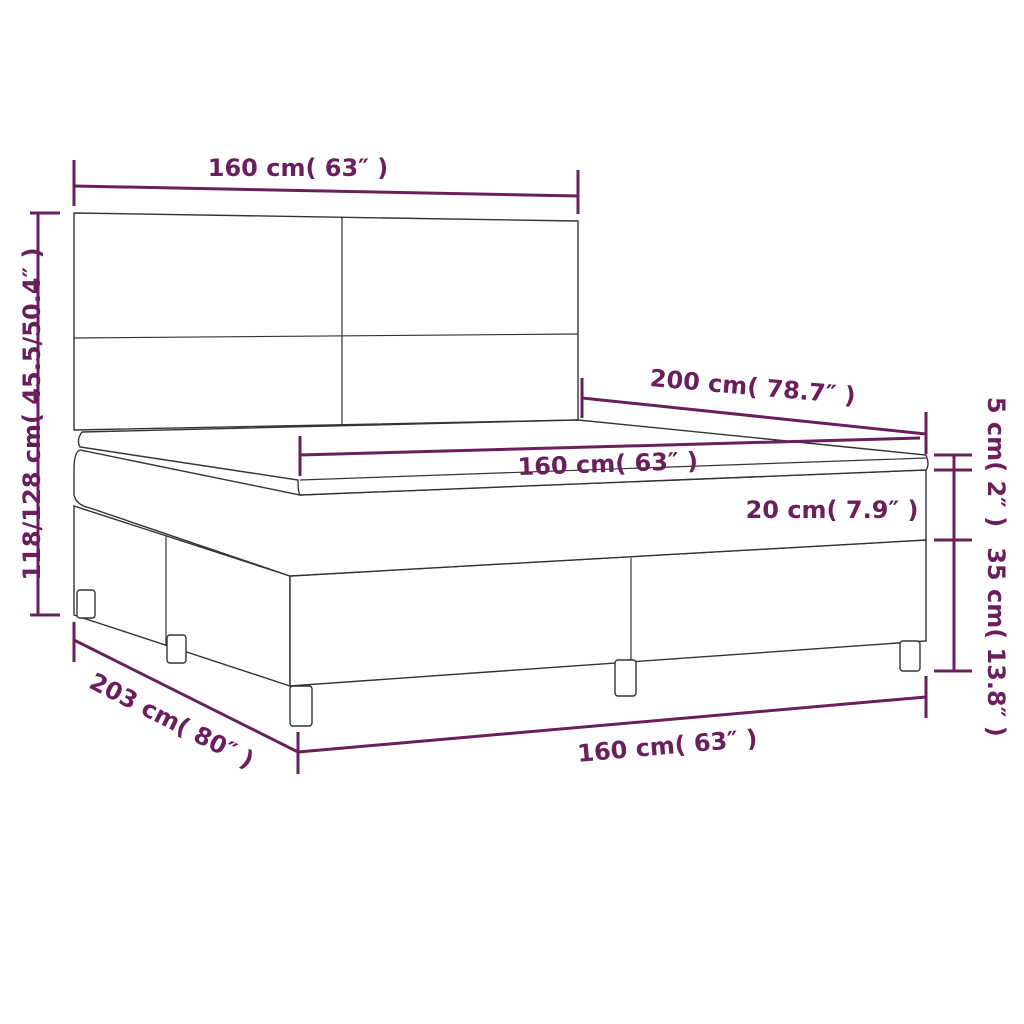 The width and height of the screenshot is (1024, 1024). What do you see at coordinates (326, 321) in the screenshot?
I see `headboard` at bounding box center [326, 321].